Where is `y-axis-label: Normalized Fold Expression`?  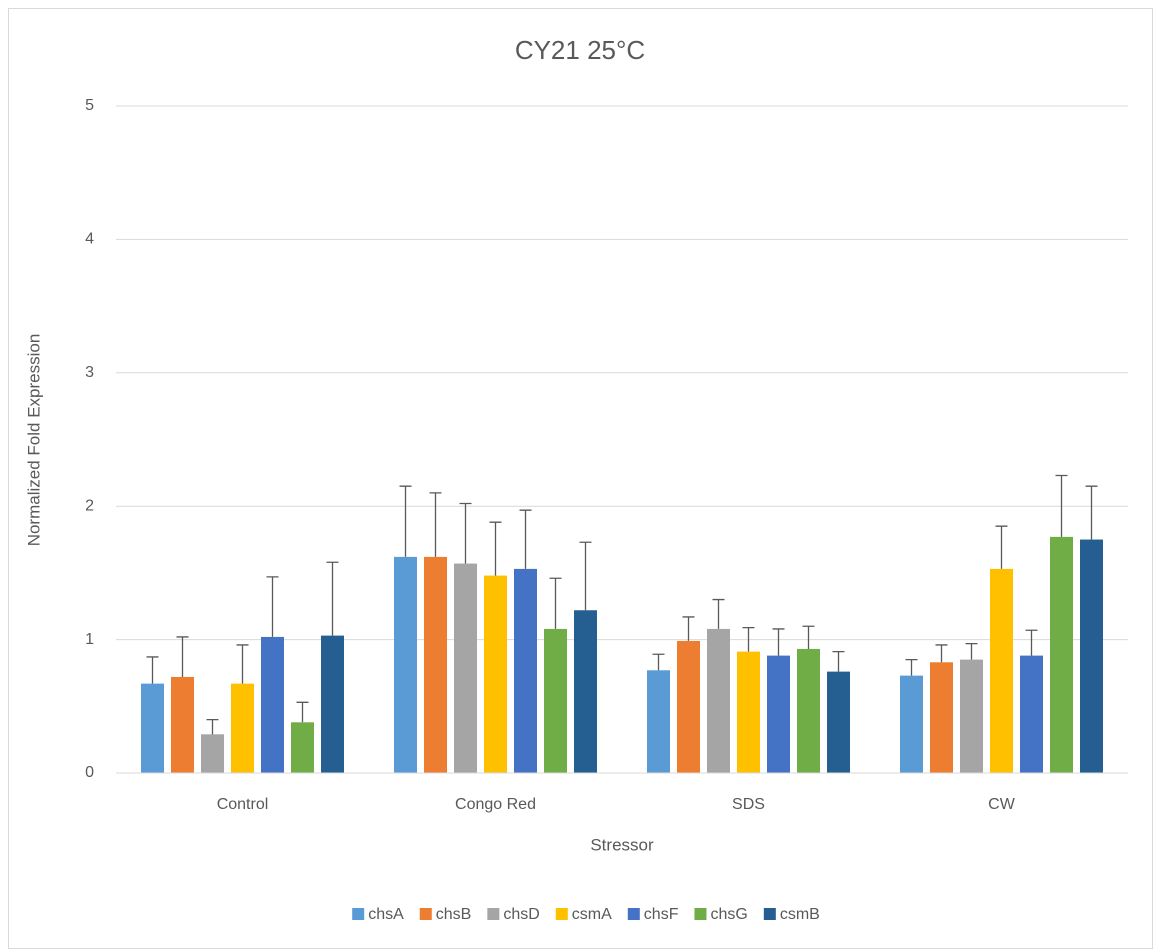 y-axis-label: Normalized Fold Expression is located at coordinates (33, 440).